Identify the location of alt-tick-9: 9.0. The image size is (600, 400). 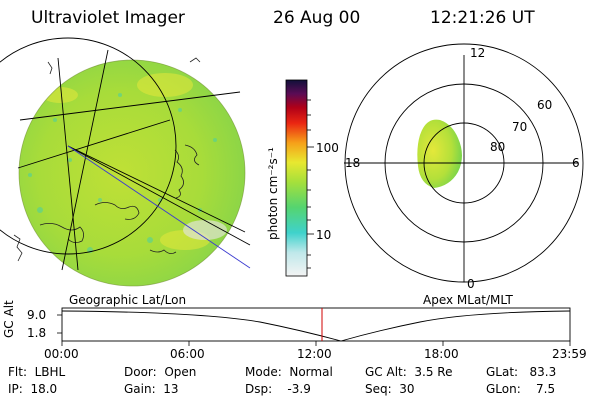
(37, 315).